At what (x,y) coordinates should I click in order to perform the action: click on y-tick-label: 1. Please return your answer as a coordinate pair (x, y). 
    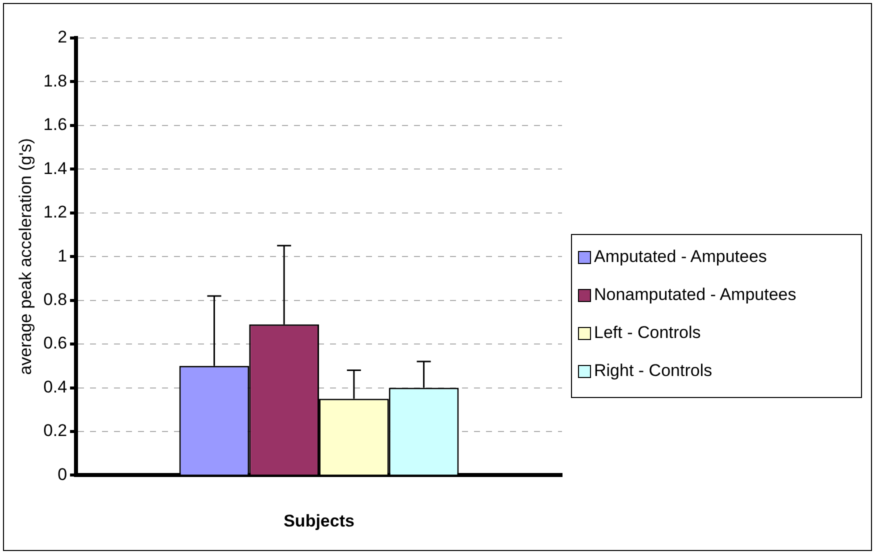
    Looking at the image, I should click on (63, 256).